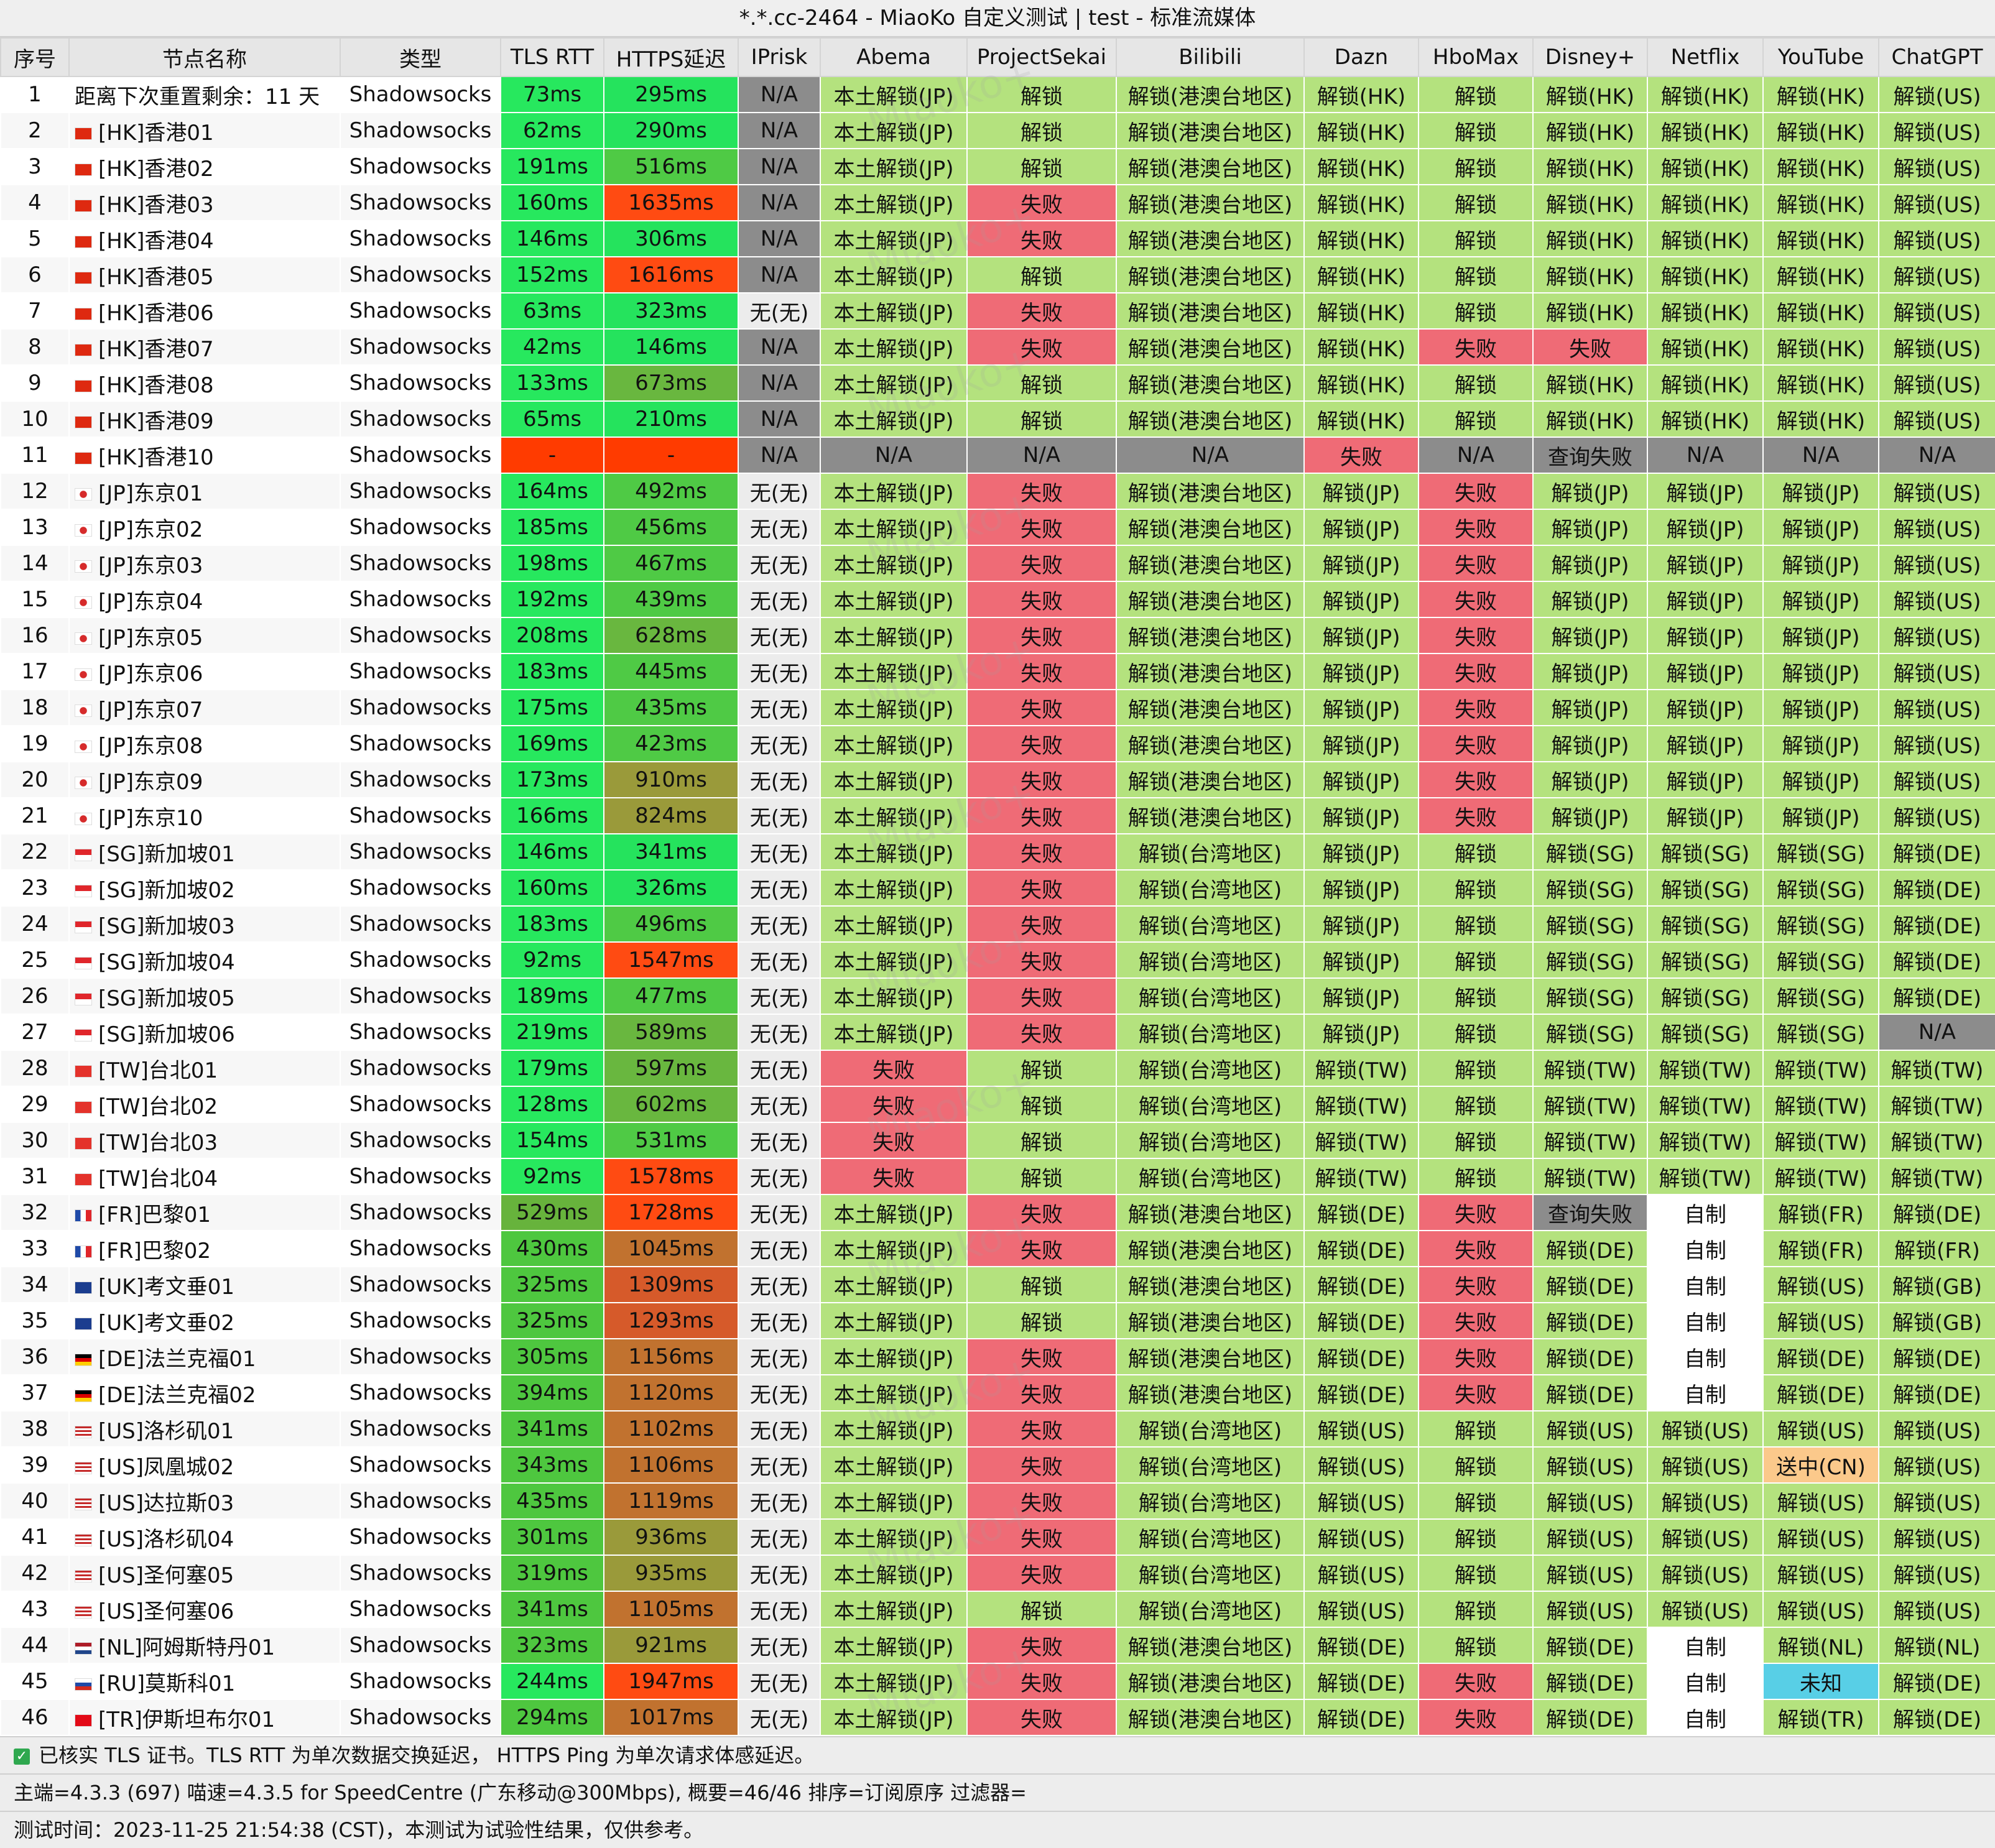  Describe the element at coordinates (552, 1609) in the screenshot. I see `tls-rtt-cell: 341ms` at that location.